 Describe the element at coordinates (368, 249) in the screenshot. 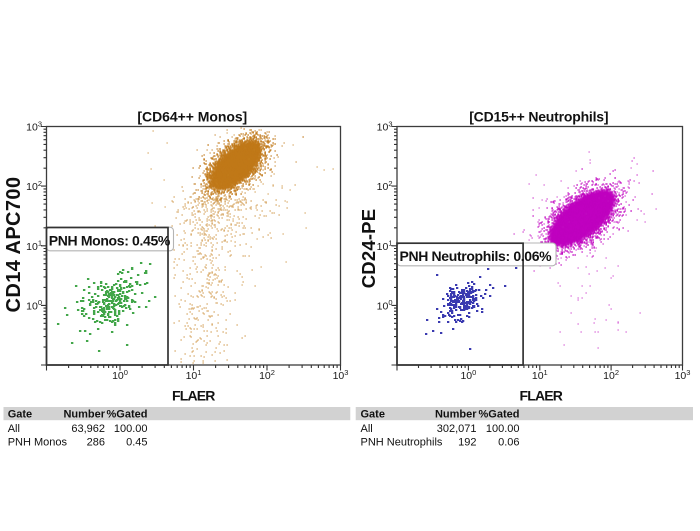

I see `svg-text: CD24-PE` at that location.